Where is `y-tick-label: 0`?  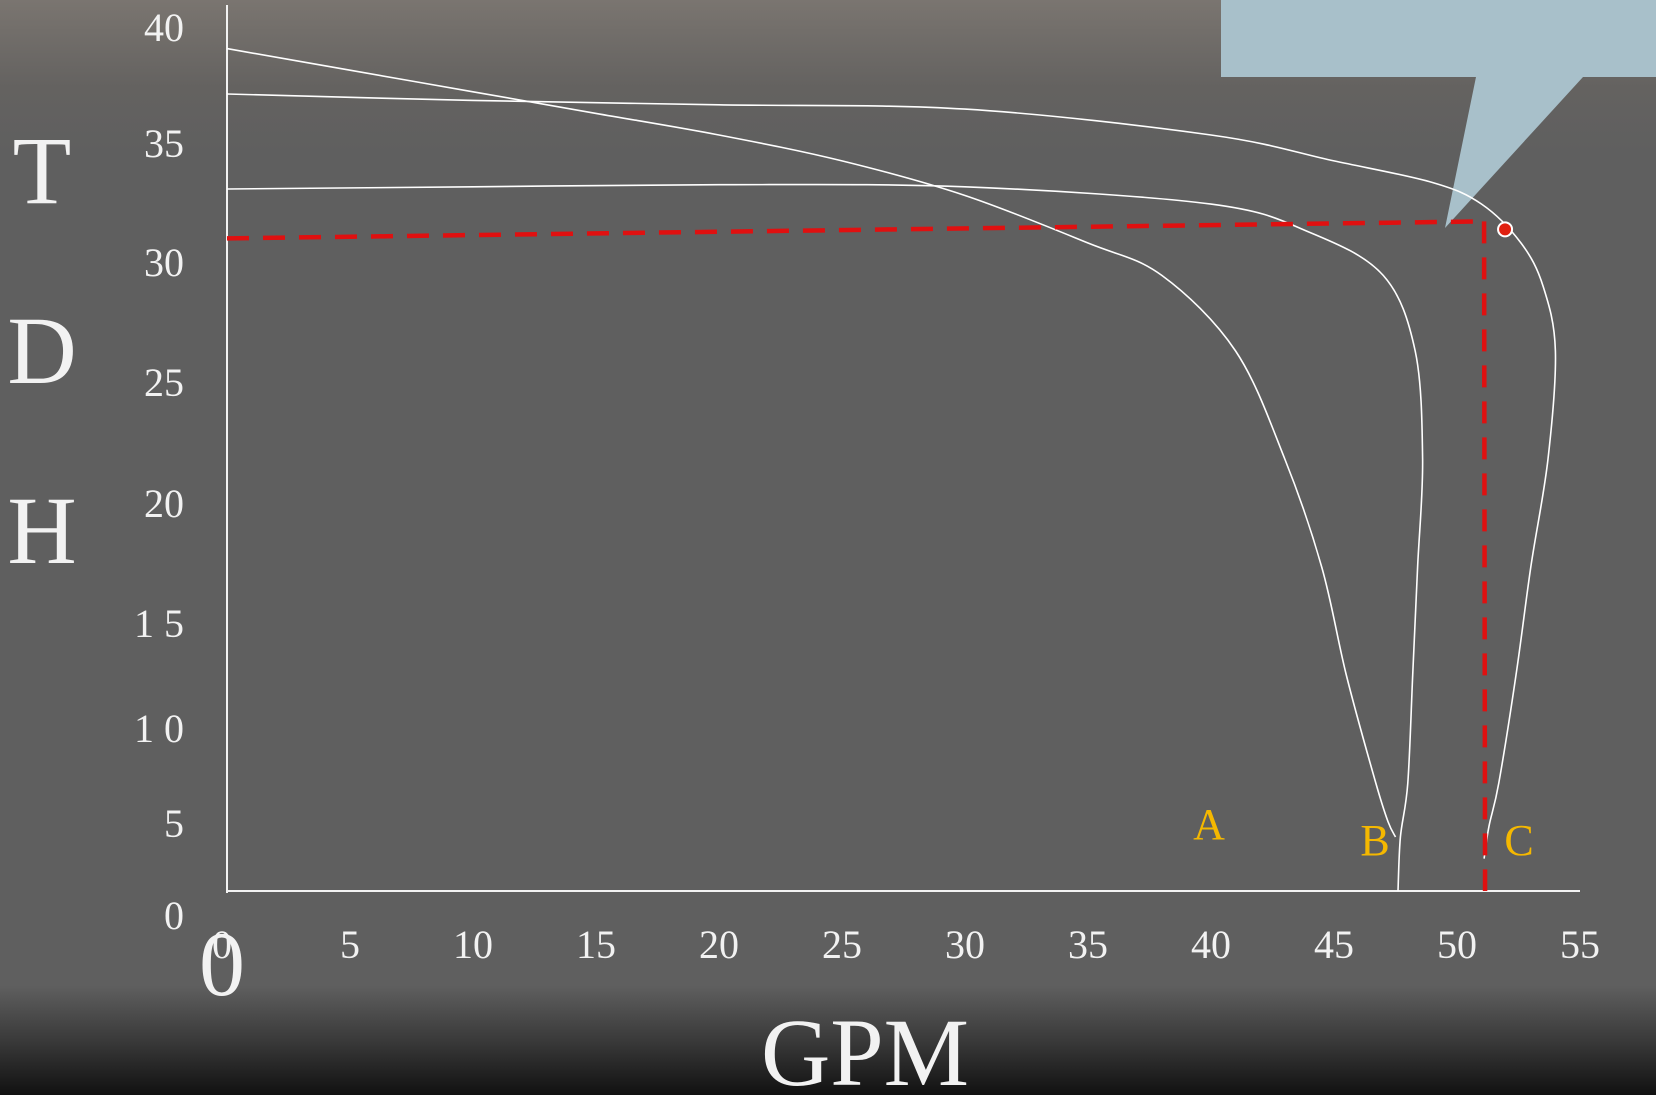
y-tick-label: 0 is located at coordinates (174, 915).